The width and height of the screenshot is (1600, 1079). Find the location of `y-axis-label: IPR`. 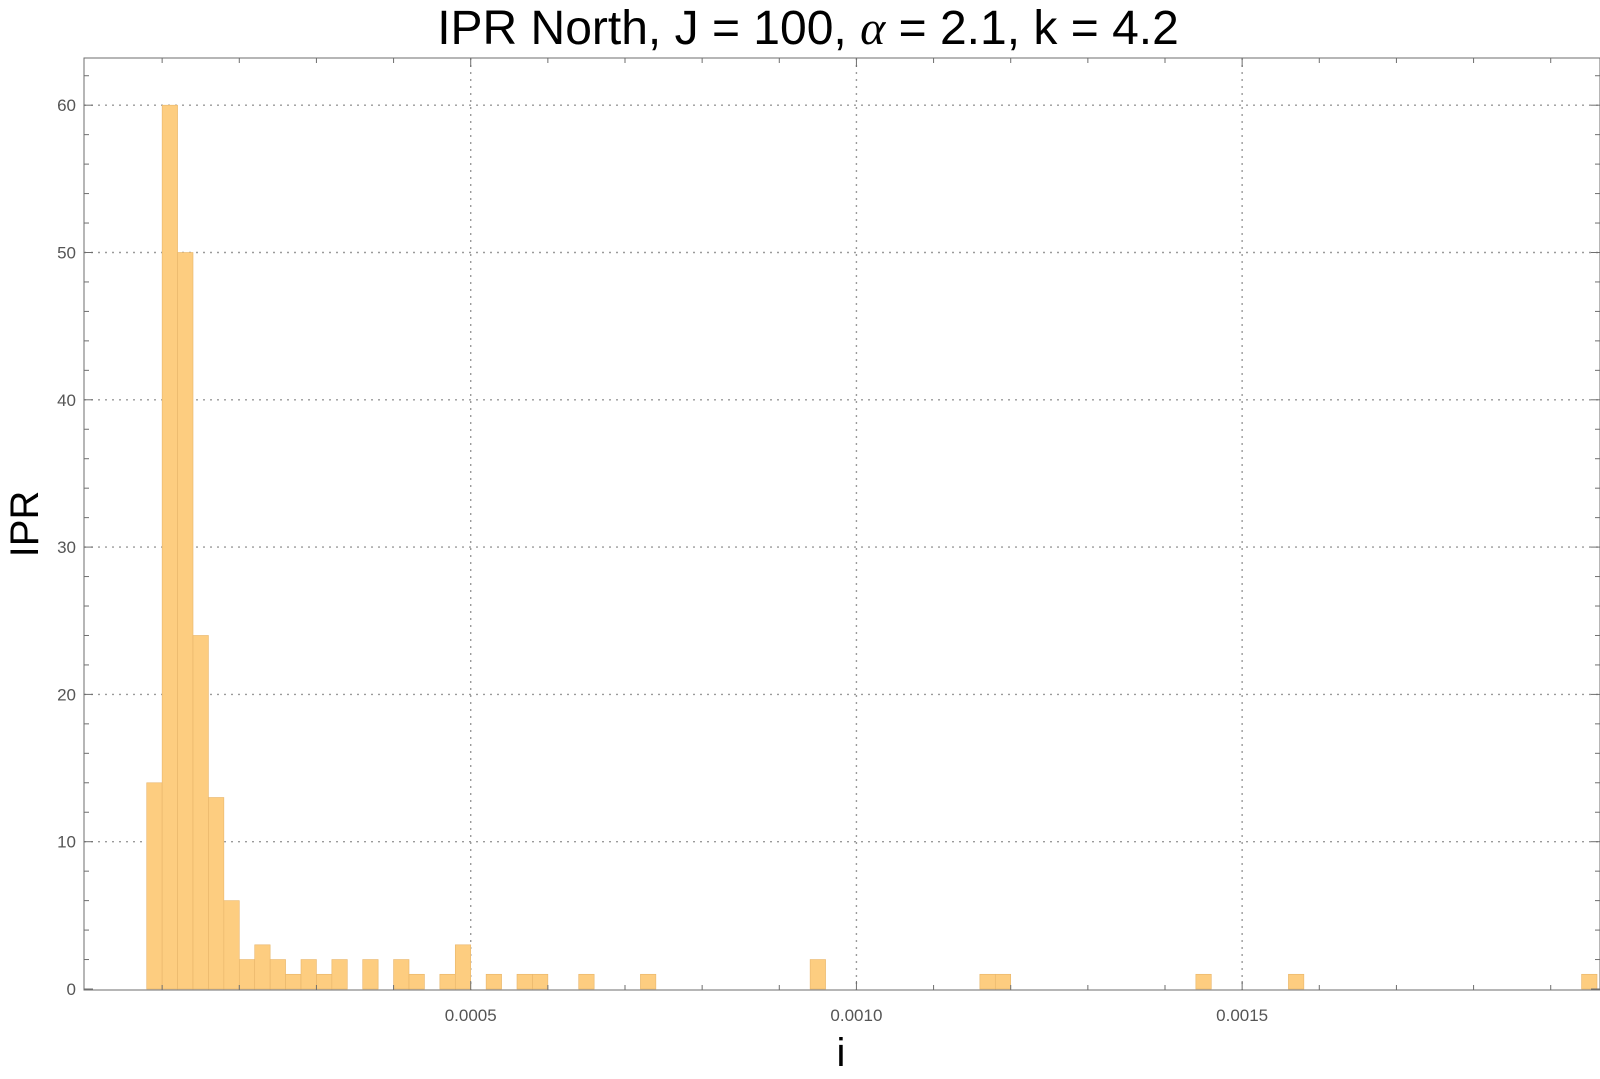

y-axis-label: IPR is located at coordinates (25, 524).